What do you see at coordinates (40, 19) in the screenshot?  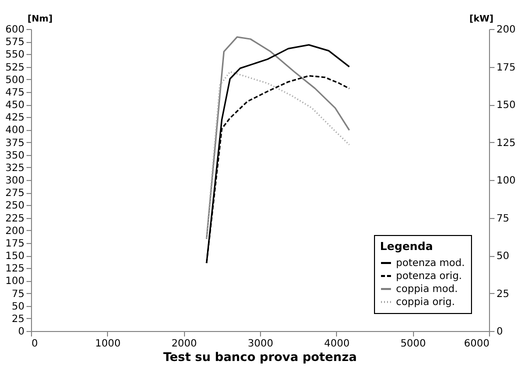 I see `y-axis-title: [Nm]` at bounding box center [40, 19].